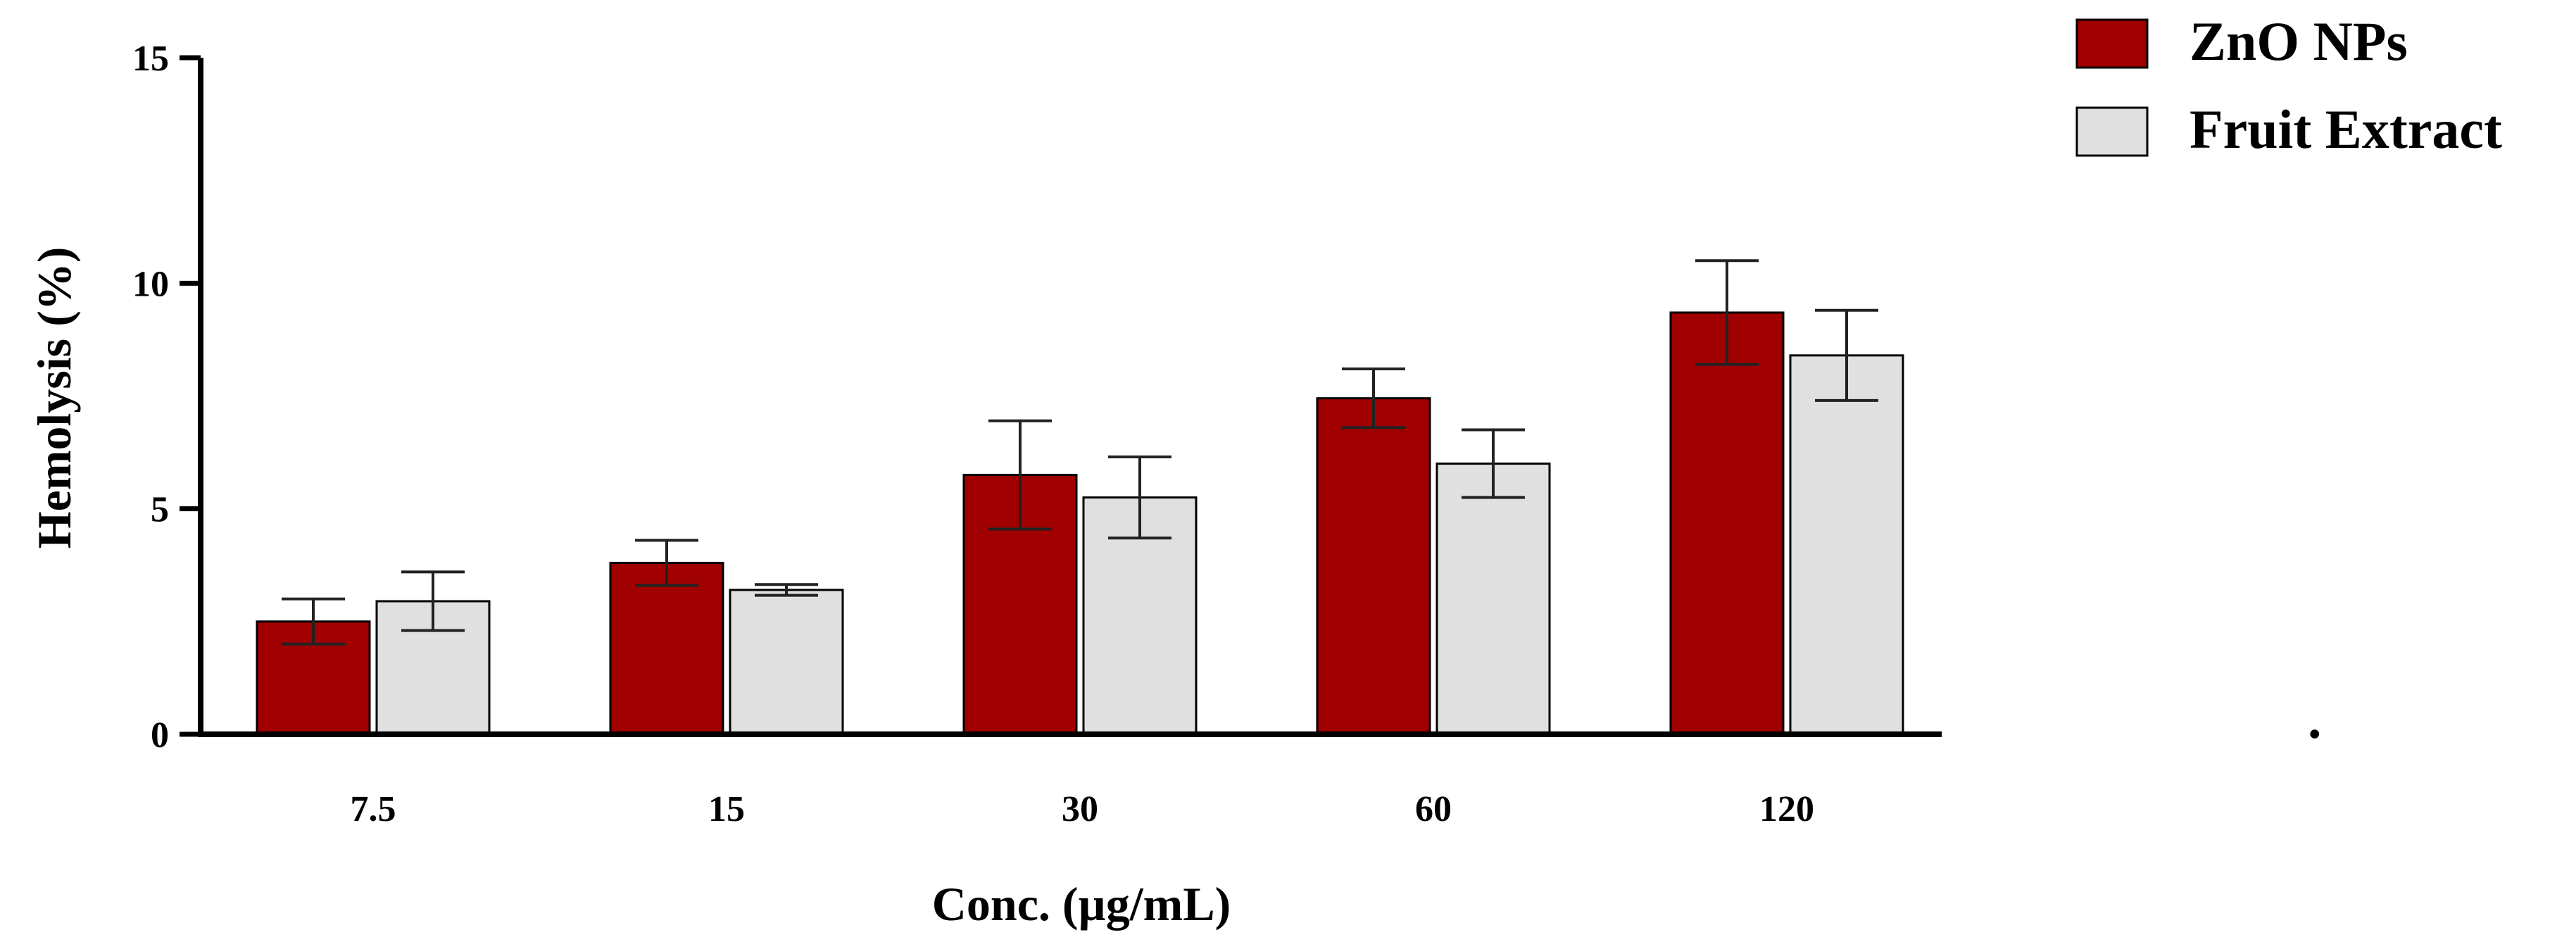 The image size is (2576, 949). I want to click on legend-swatch-fruit-extract, so click(2112, 131).